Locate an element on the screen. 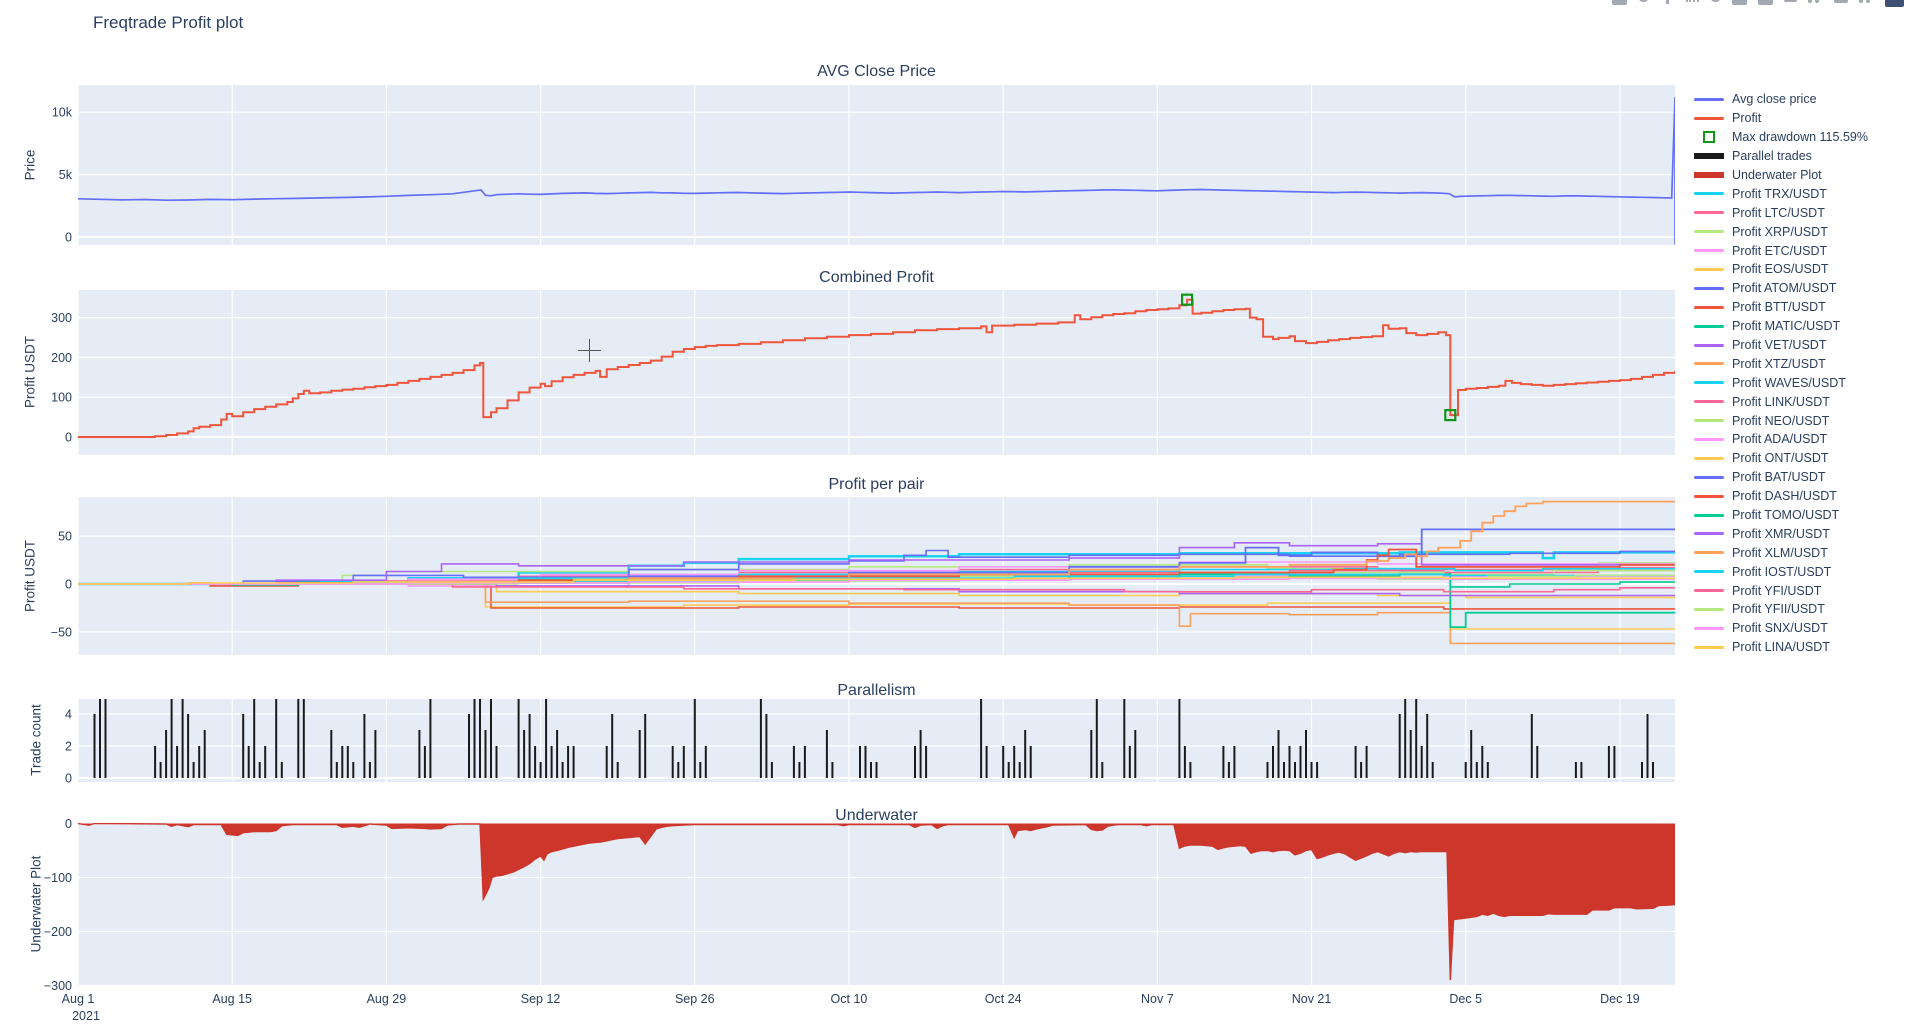 This screenshot has height=1024, width=1910. legend-item-max-drawdown-115-59-: Max drawdown 115.59% is located at coordinates (1781, 137).